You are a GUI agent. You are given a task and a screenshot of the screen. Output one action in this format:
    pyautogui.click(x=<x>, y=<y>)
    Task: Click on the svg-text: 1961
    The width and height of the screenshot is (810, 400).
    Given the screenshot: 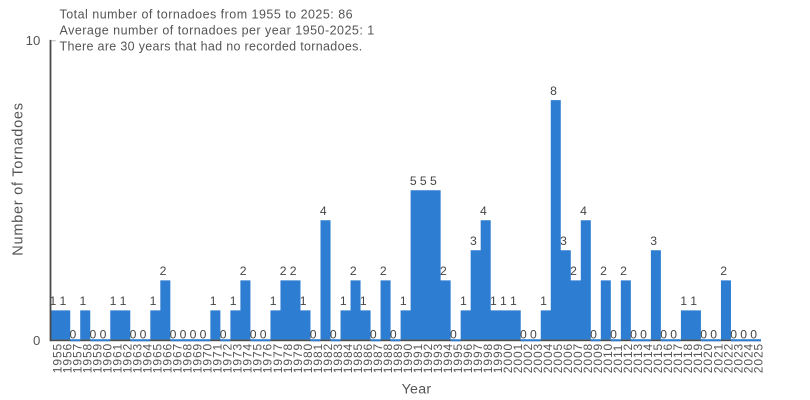 What is the action you would take?
    pyautogui.click(x=118, y=358)
    